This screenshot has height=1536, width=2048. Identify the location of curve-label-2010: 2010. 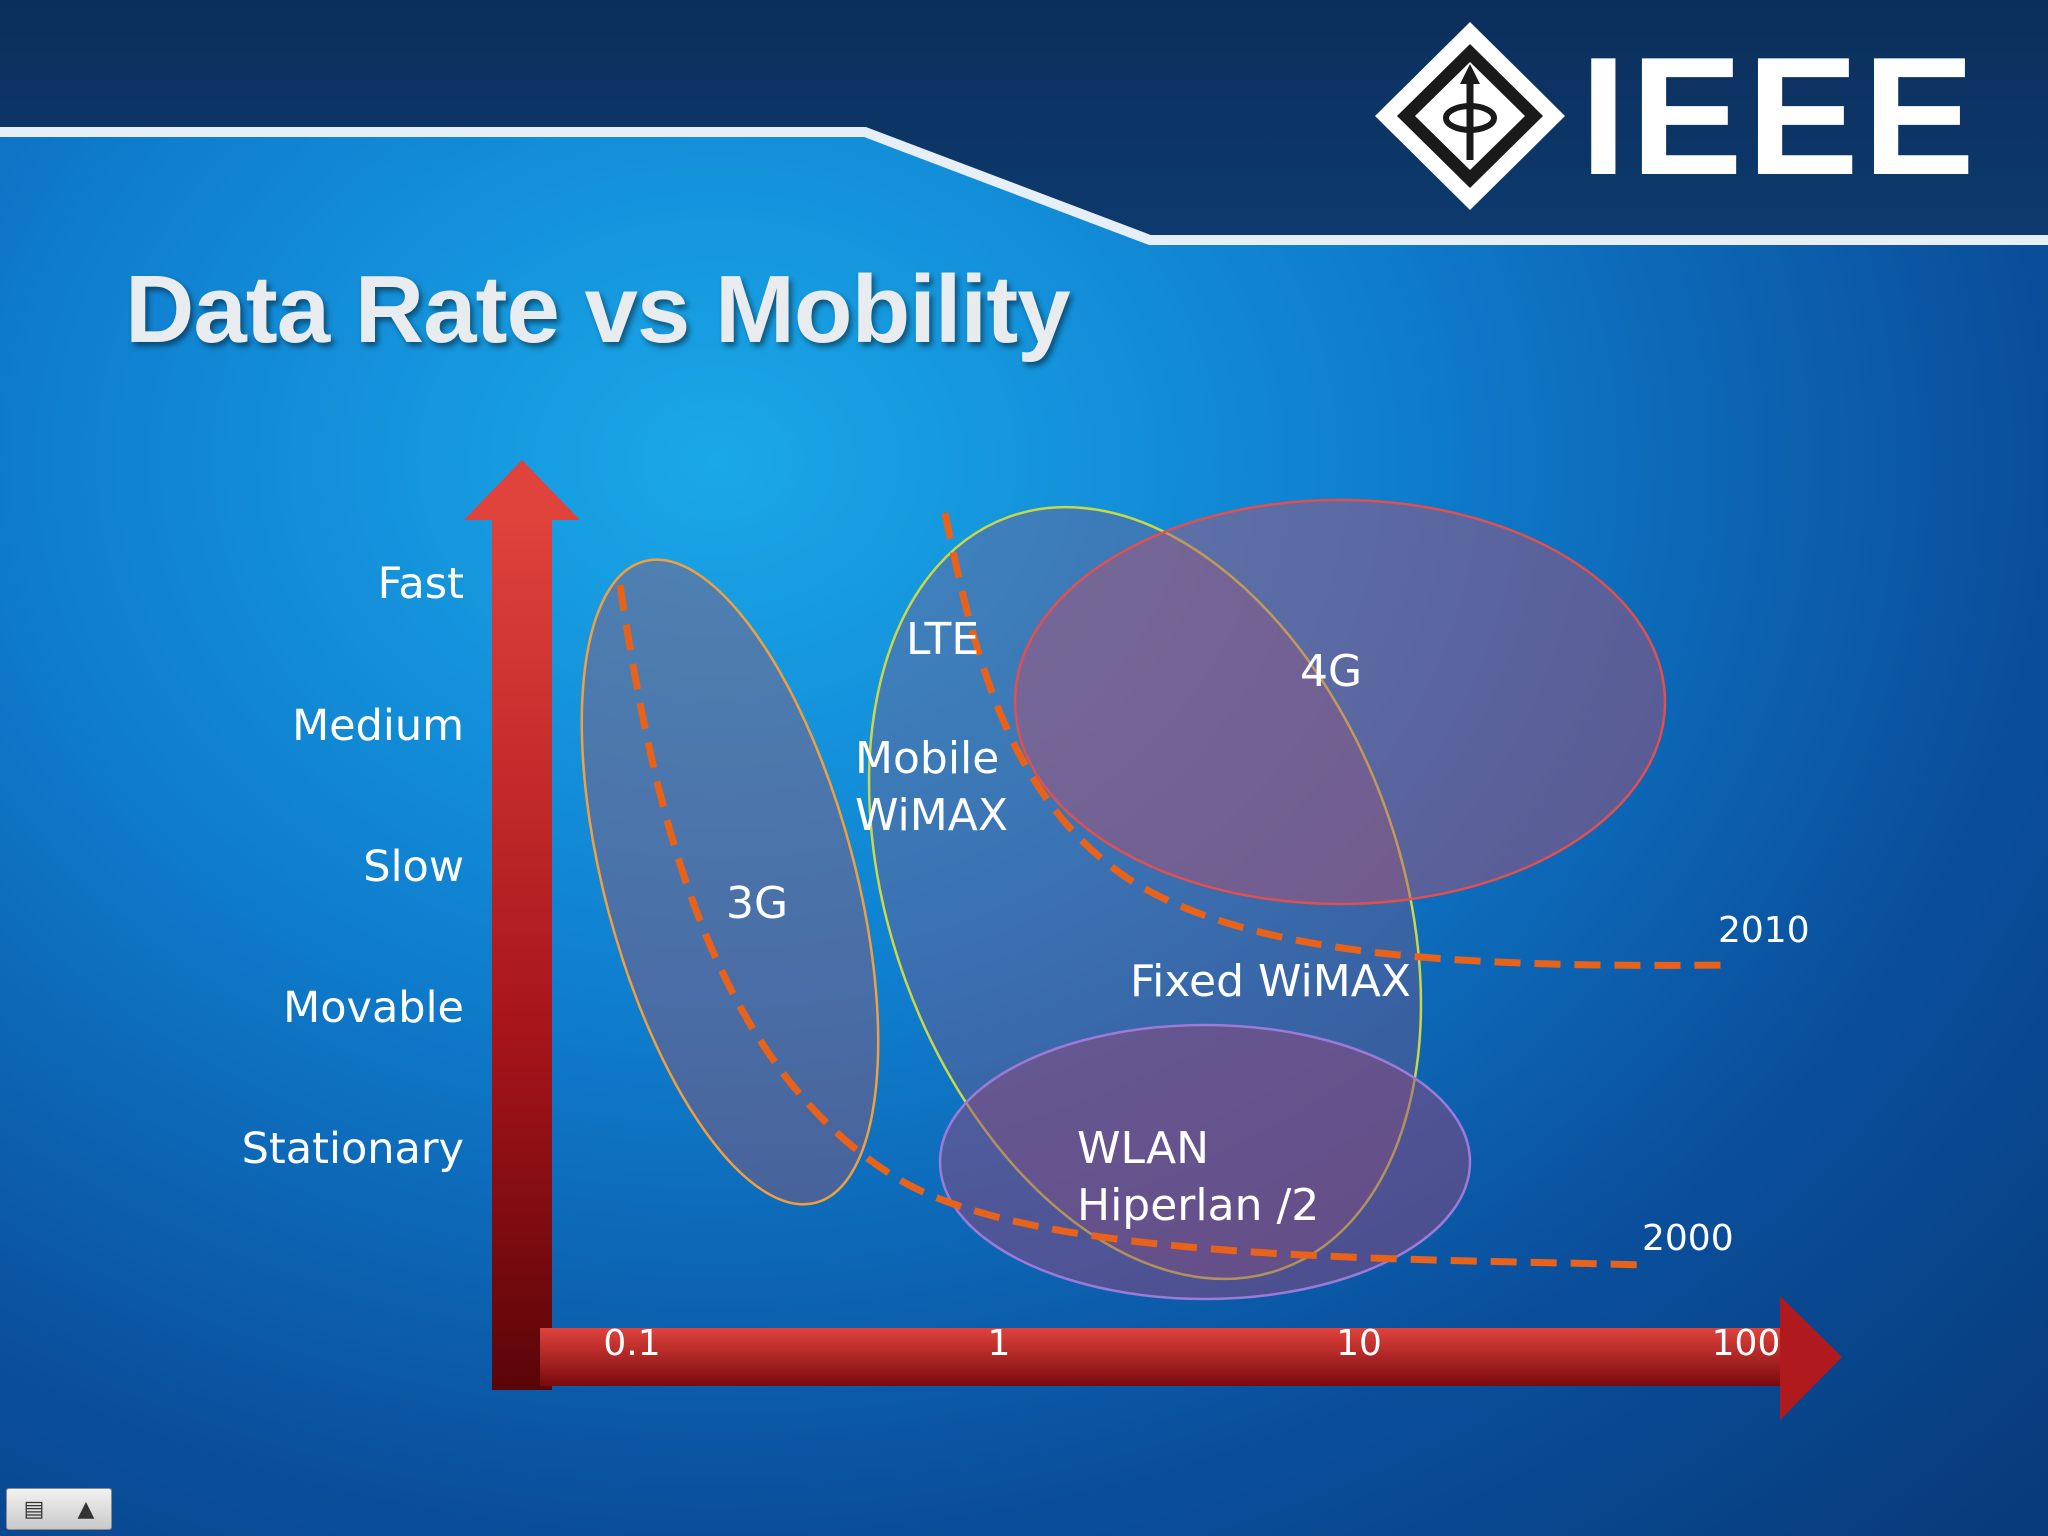
(1764, 930).